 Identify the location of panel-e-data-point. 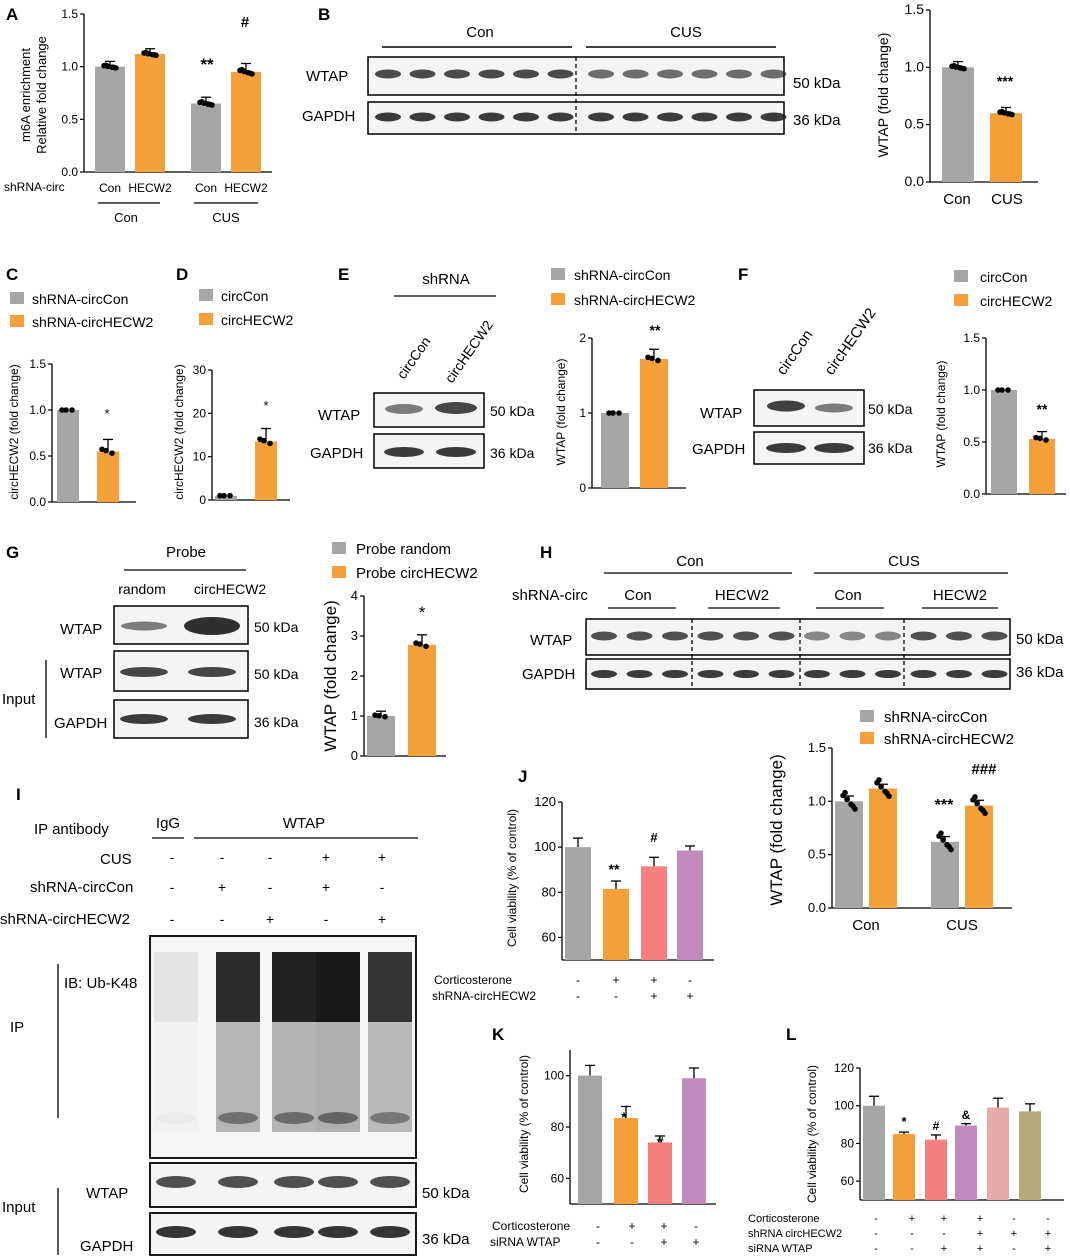
(658, 360).